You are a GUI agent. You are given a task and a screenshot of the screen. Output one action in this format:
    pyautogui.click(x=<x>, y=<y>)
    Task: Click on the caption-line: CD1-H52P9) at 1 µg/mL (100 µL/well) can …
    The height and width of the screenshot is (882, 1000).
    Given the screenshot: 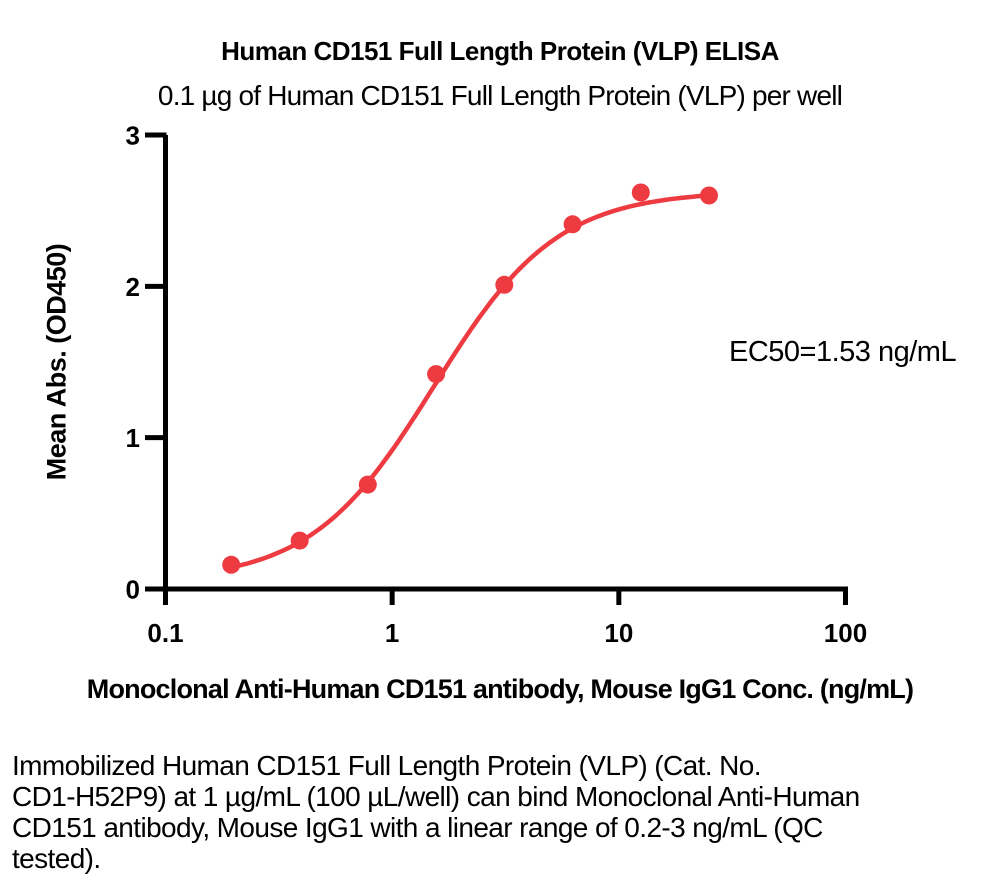 What is the action you would take?
    pyautogui.click(x=436, y=796)
    